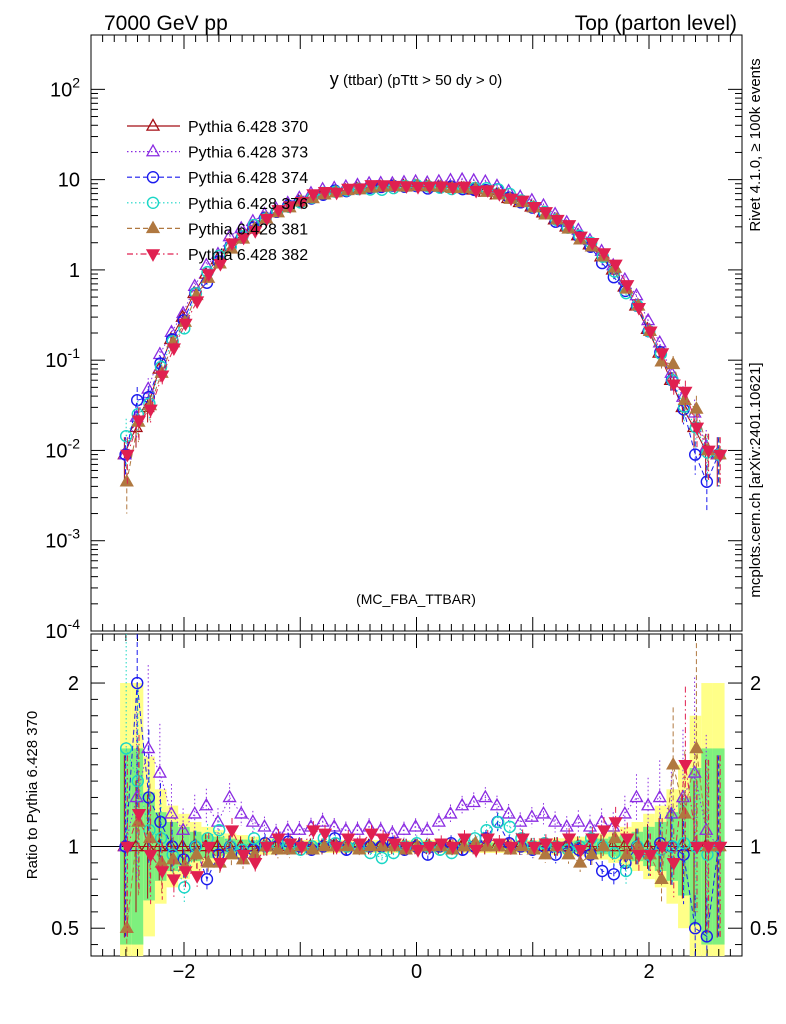  What do you see at coordinates (217, 127) in the screenshot?
I see `legend-entry: Pythia 6.428 370` at bounding box center [217, 127].